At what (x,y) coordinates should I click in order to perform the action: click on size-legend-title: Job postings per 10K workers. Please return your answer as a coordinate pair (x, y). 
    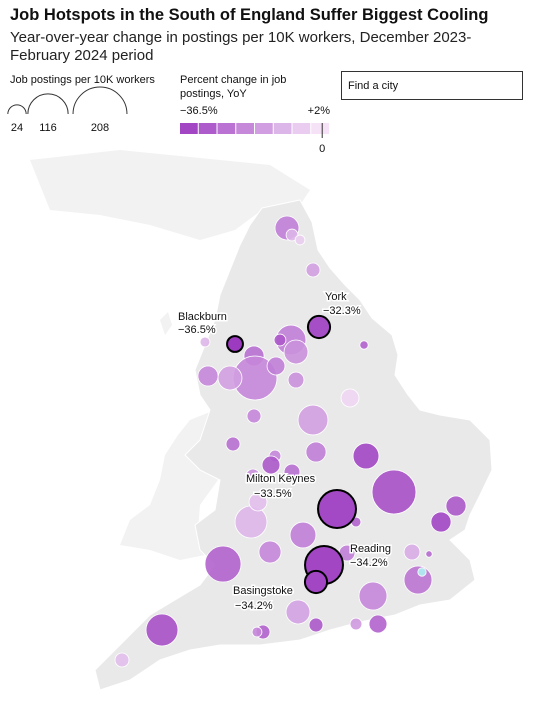
    Looking at the image, I should click on (82, 80).